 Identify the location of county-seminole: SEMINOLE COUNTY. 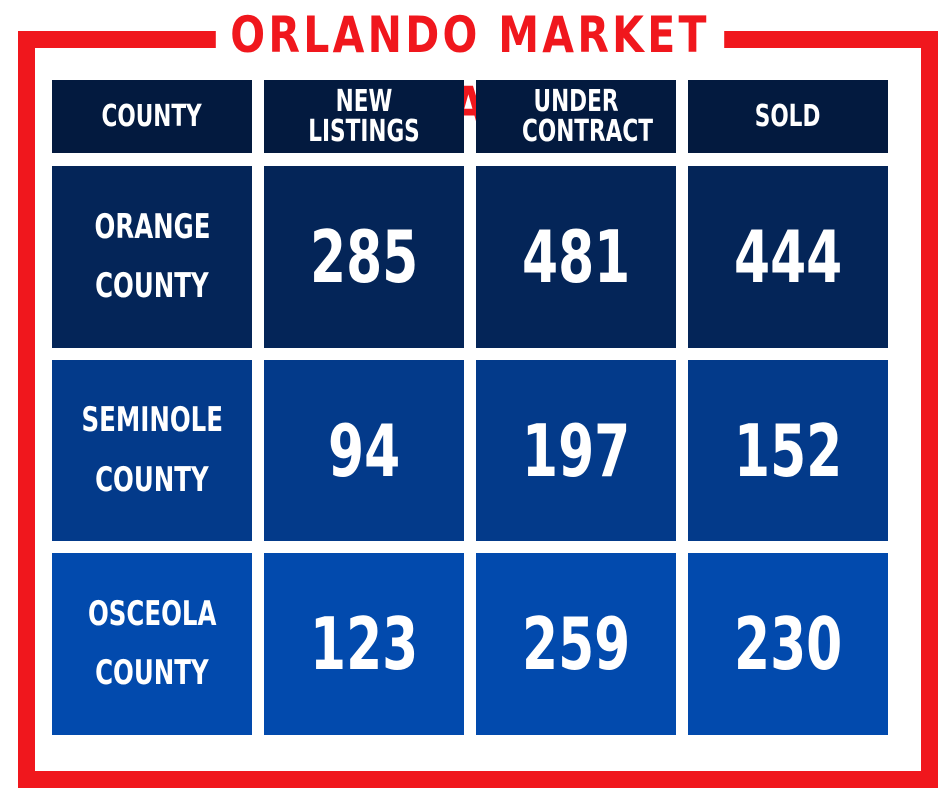
(152, 450).